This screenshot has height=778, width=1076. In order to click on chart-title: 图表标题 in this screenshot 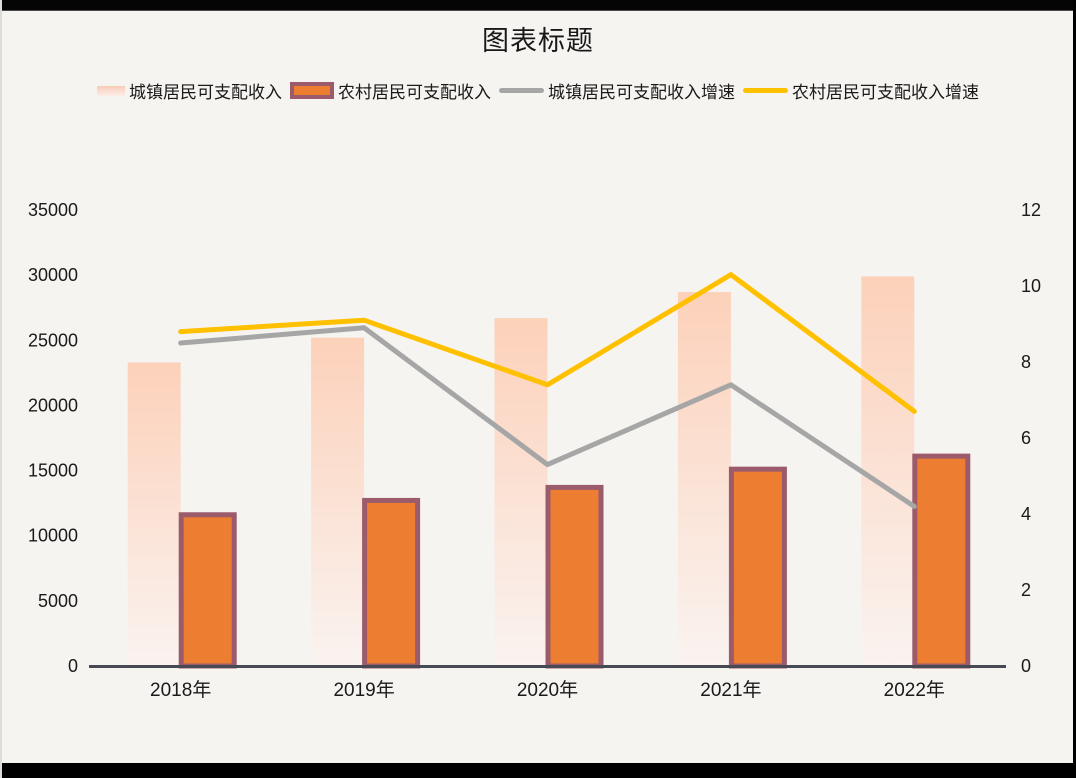, I will do `click(538, 41)`.